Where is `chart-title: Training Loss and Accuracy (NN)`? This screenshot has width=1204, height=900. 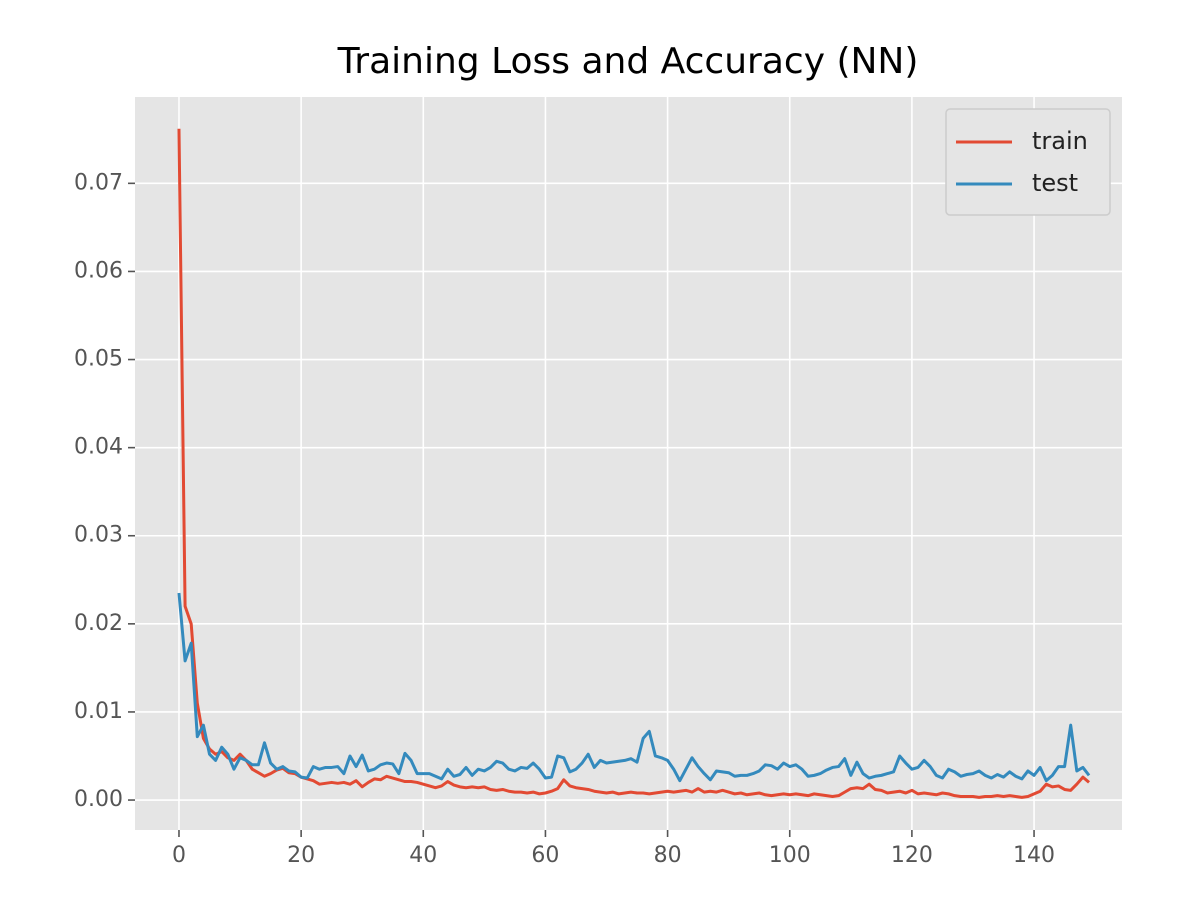
chart-title: Training Loss and Accuracy (NN) is located at coordinates (628, 61).